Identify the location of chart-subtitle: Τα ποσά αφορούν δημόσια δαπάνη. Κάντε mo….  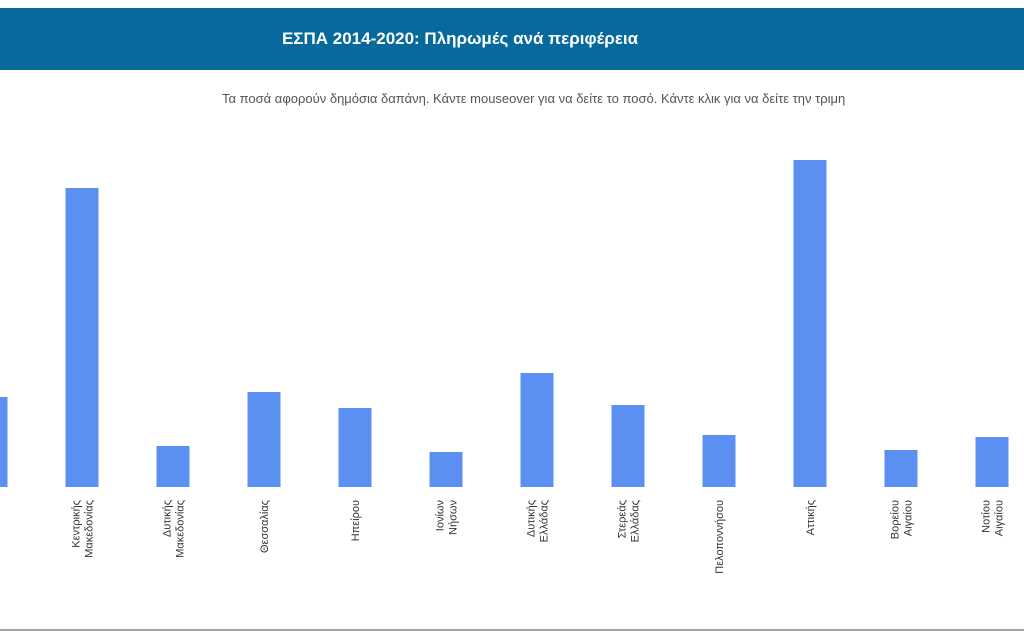
(533, 98).